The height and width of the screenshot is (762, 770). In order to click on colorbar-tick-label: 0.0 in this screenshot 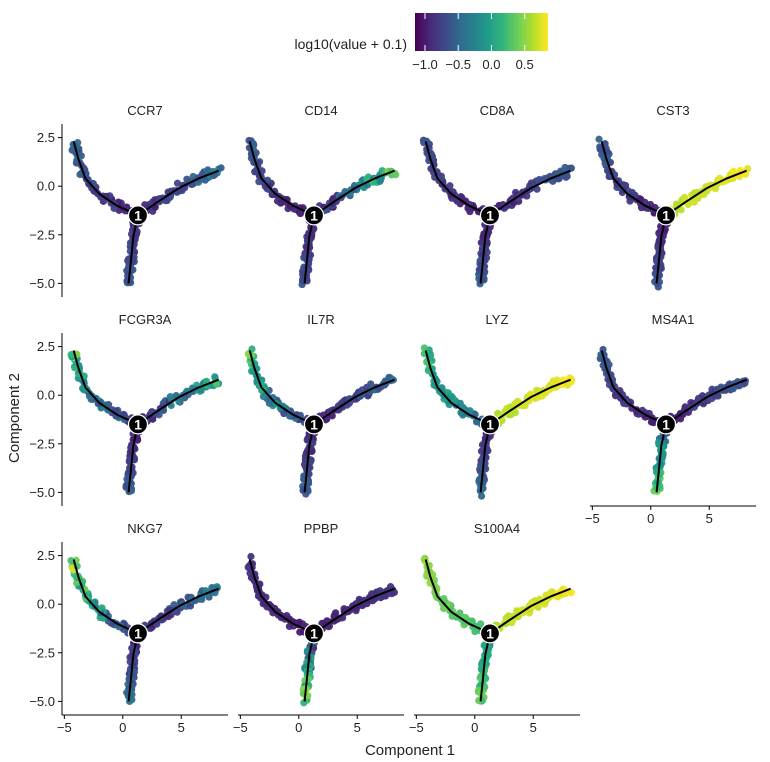, I will do `click(491, 64)`.